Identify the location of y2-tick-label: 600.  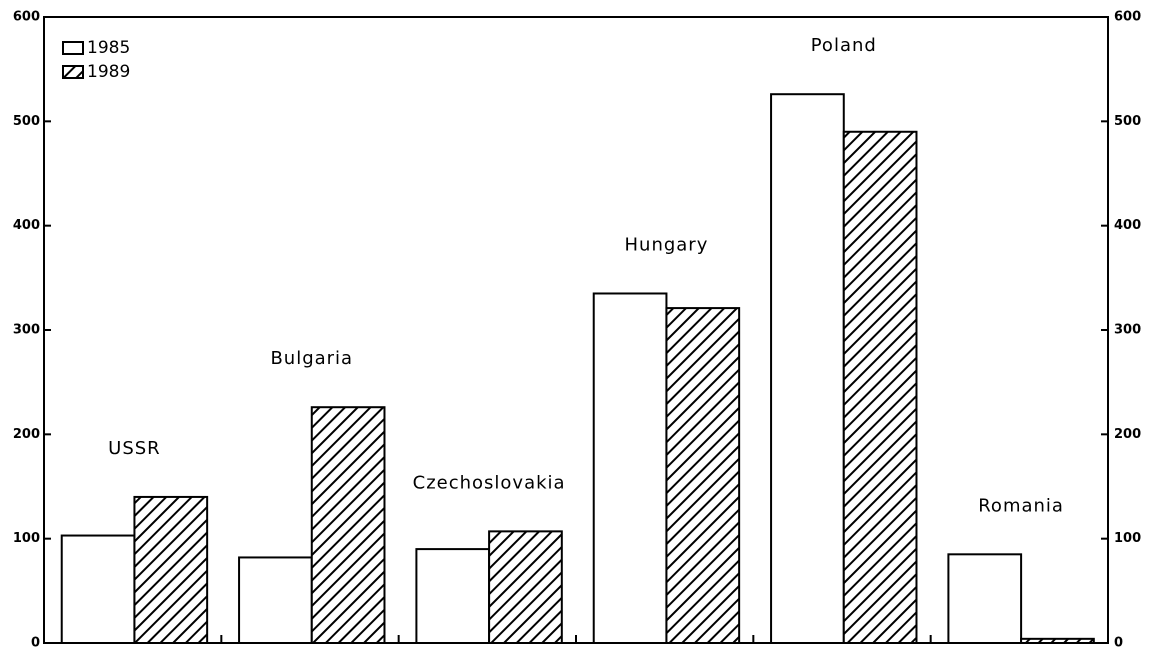
(1127, 17).